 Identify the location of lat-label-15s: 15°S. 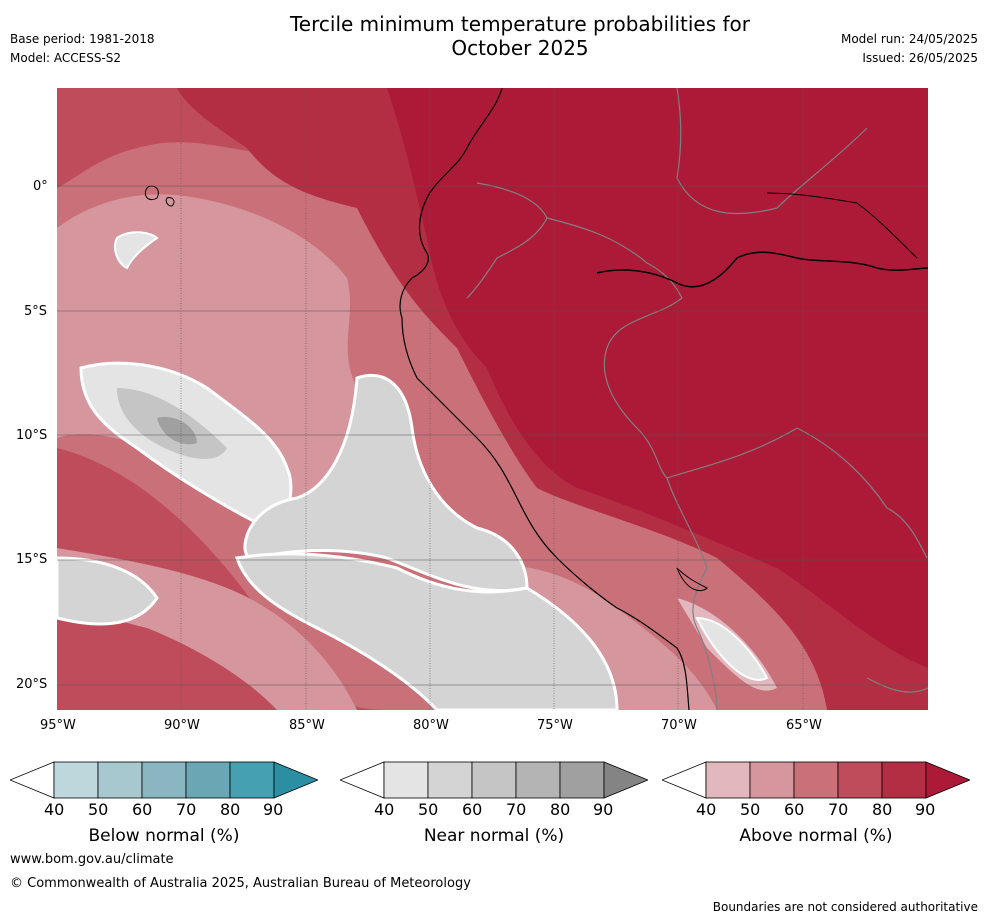
(32, 559).